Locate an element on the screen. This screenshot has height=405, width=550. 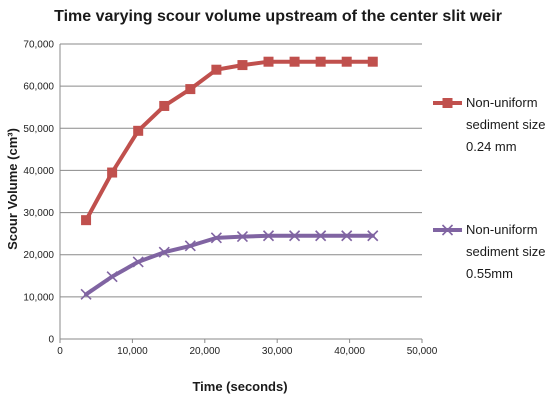
y-tick-label: 60,000 is located at coordinates (38, 87).